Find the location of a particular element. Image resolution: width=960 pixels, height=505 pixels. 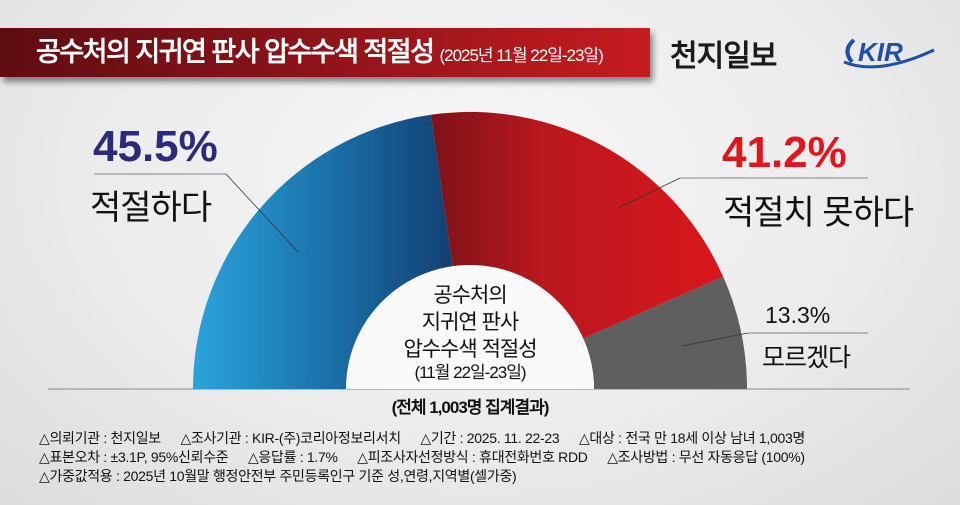

footer-target: △대상 : 전국 만 18세 이상 남녀 1,003명 is located at coordinates (692, 438).